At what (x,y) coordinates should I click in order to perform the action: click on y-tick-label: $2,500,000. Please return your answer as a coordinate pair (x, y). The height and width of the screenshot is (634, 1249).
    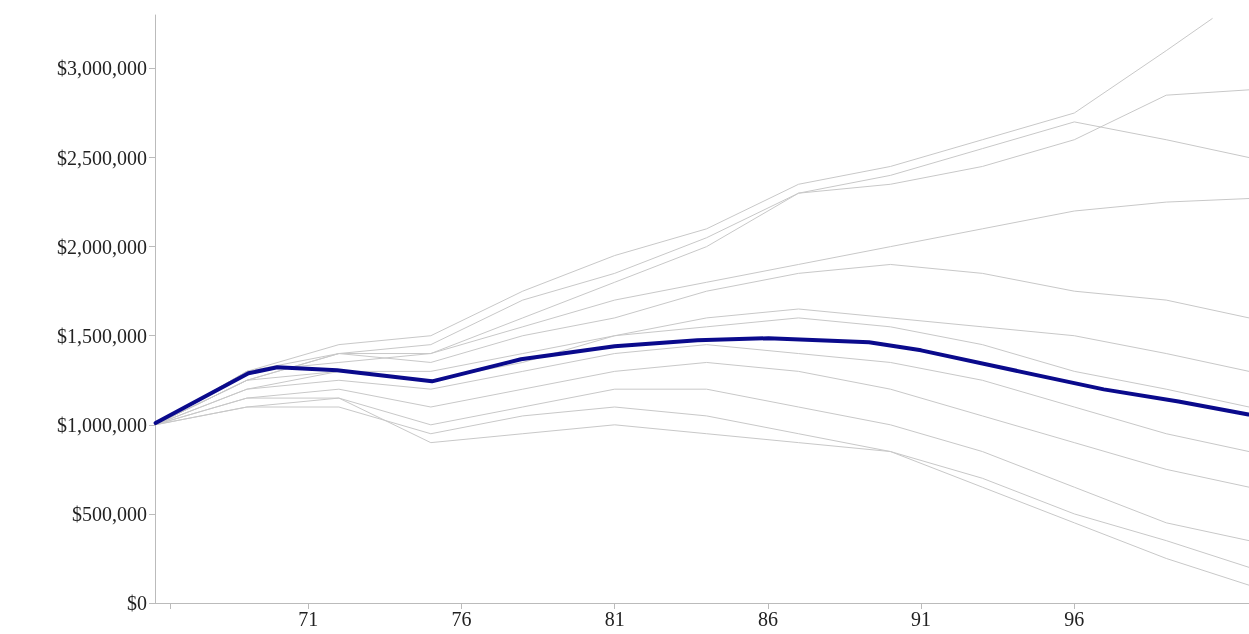
    Looking at the image, I should click on (102, 157).